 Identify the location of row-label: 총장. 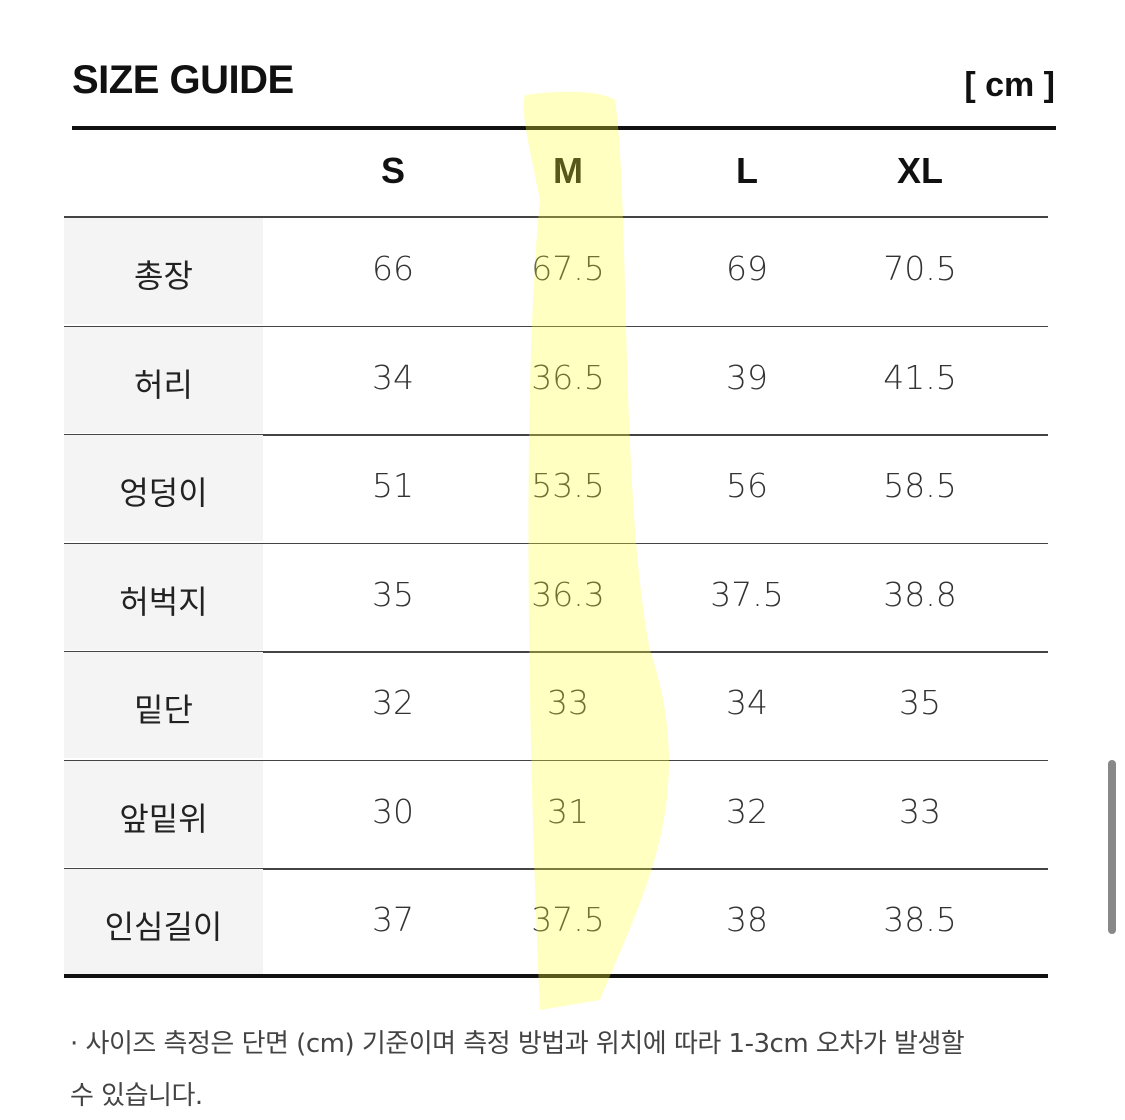
(163, 276).